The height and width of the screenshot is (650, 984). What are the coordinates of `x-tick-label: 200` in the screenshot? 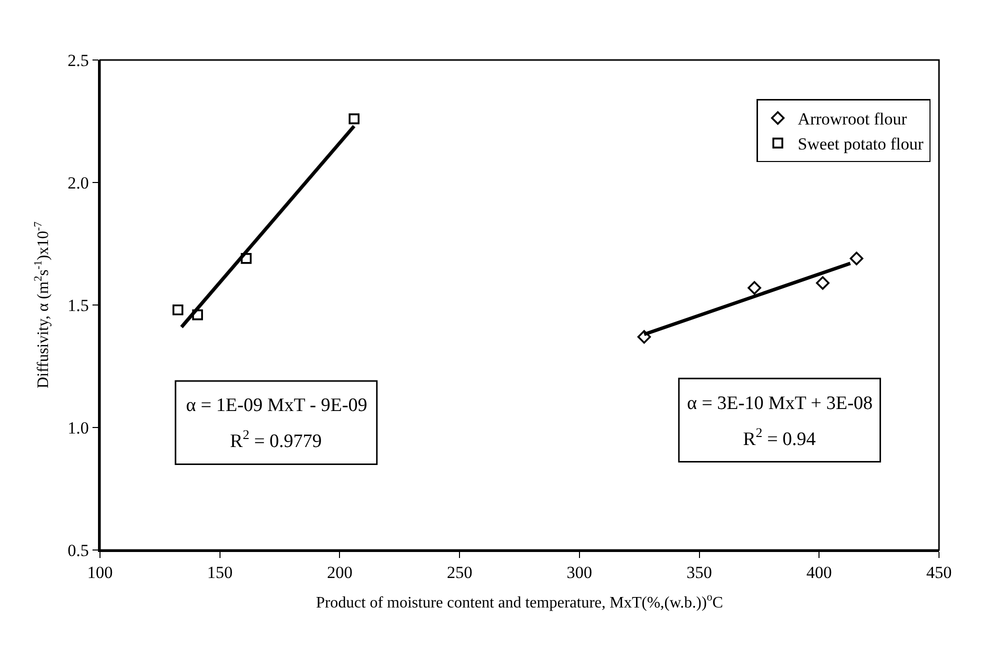 It's located at (339, 572).